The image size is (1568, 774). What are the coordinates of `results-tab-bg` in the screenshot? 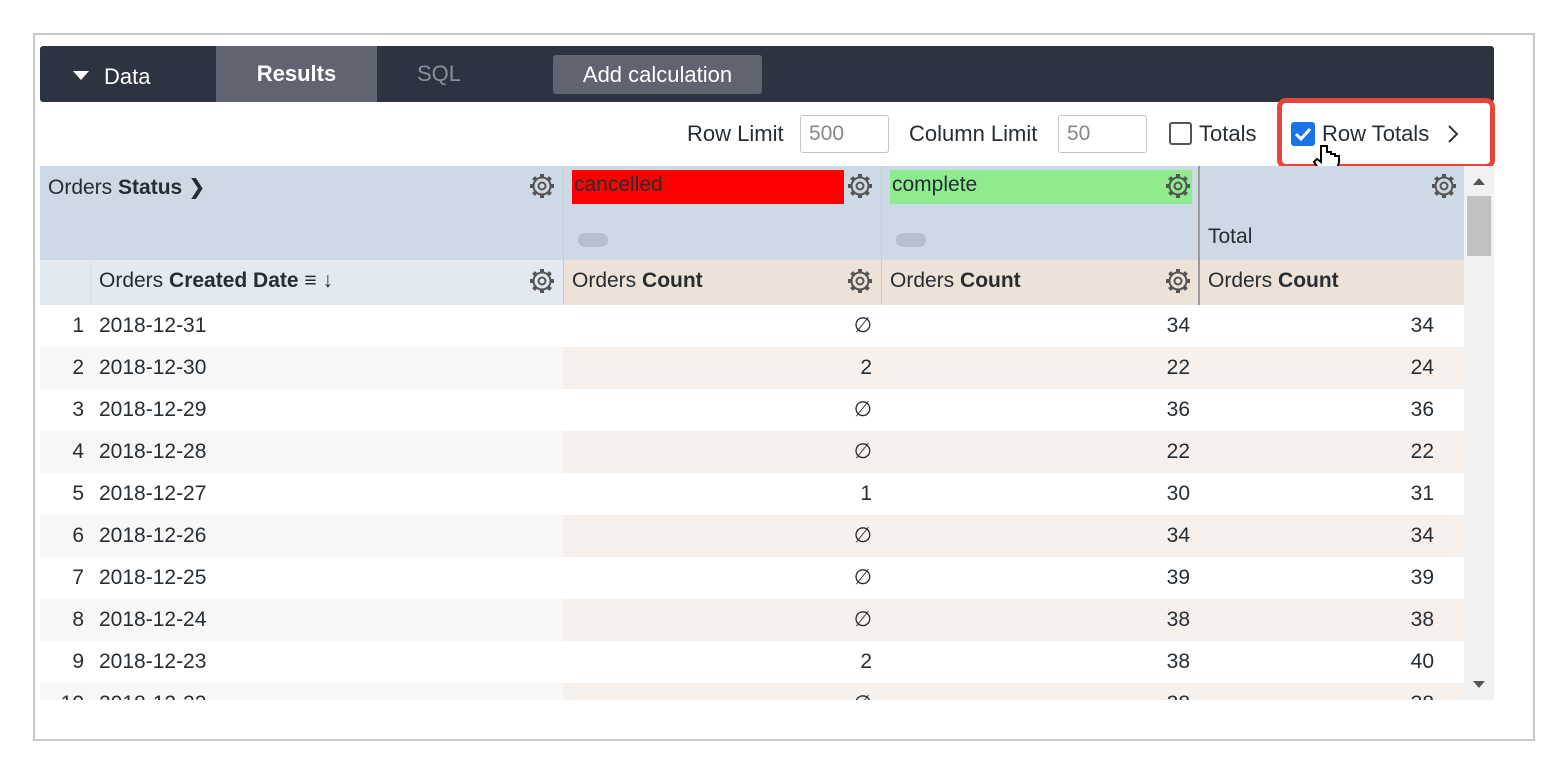 It's located at (296, 74).